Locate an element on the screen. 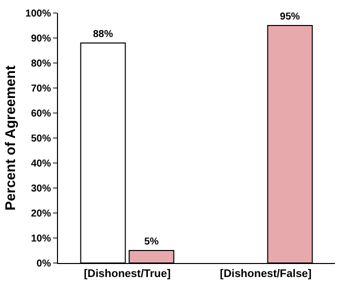  y-tick-label: 70% is located at coordinates (41, 89).